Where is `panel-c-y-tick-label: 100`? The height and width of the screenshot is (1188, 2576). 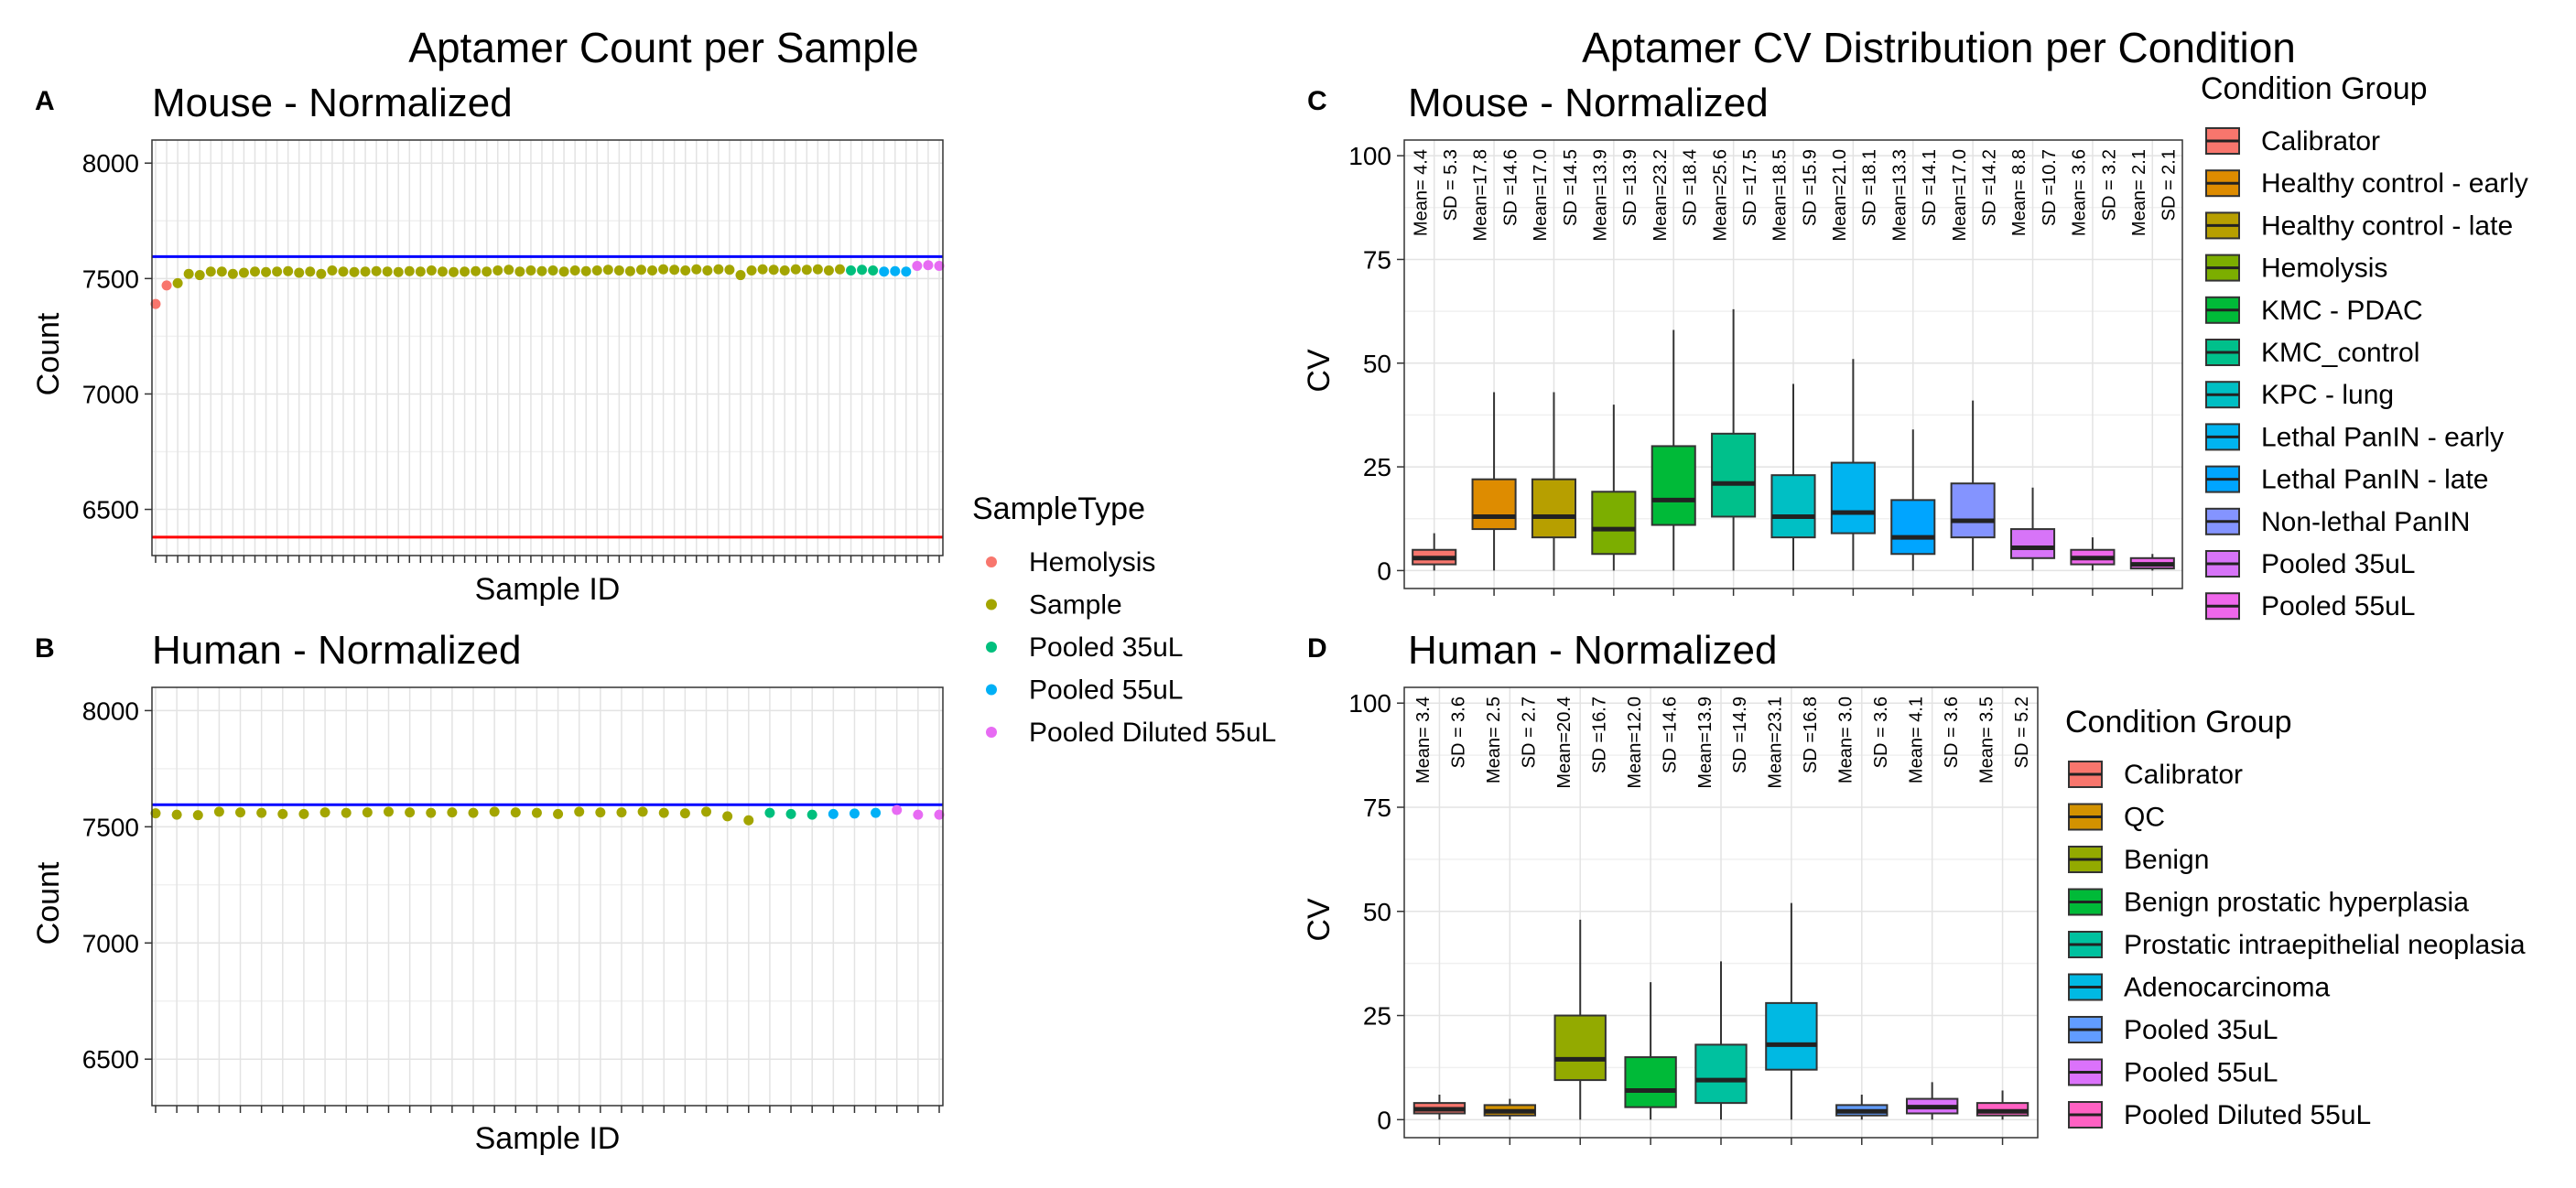 panel-c-y-tick-label: 100 is located at coordinates (1370, 156).